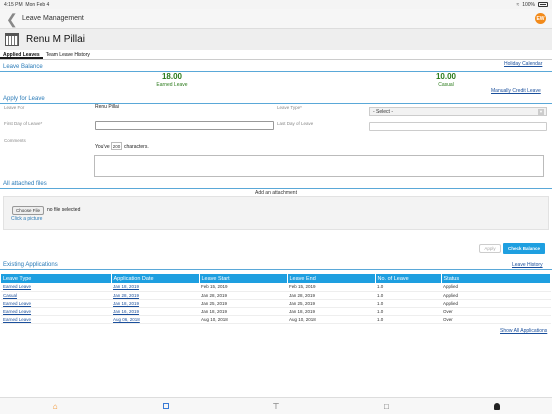 Image resolution: width=552 pixels, height=414 pixels. What do you see at coordinates (126, 311) in the screenshot?
I see `application-date-link: Jan 16, 2019` at bounding box center [126, 311].